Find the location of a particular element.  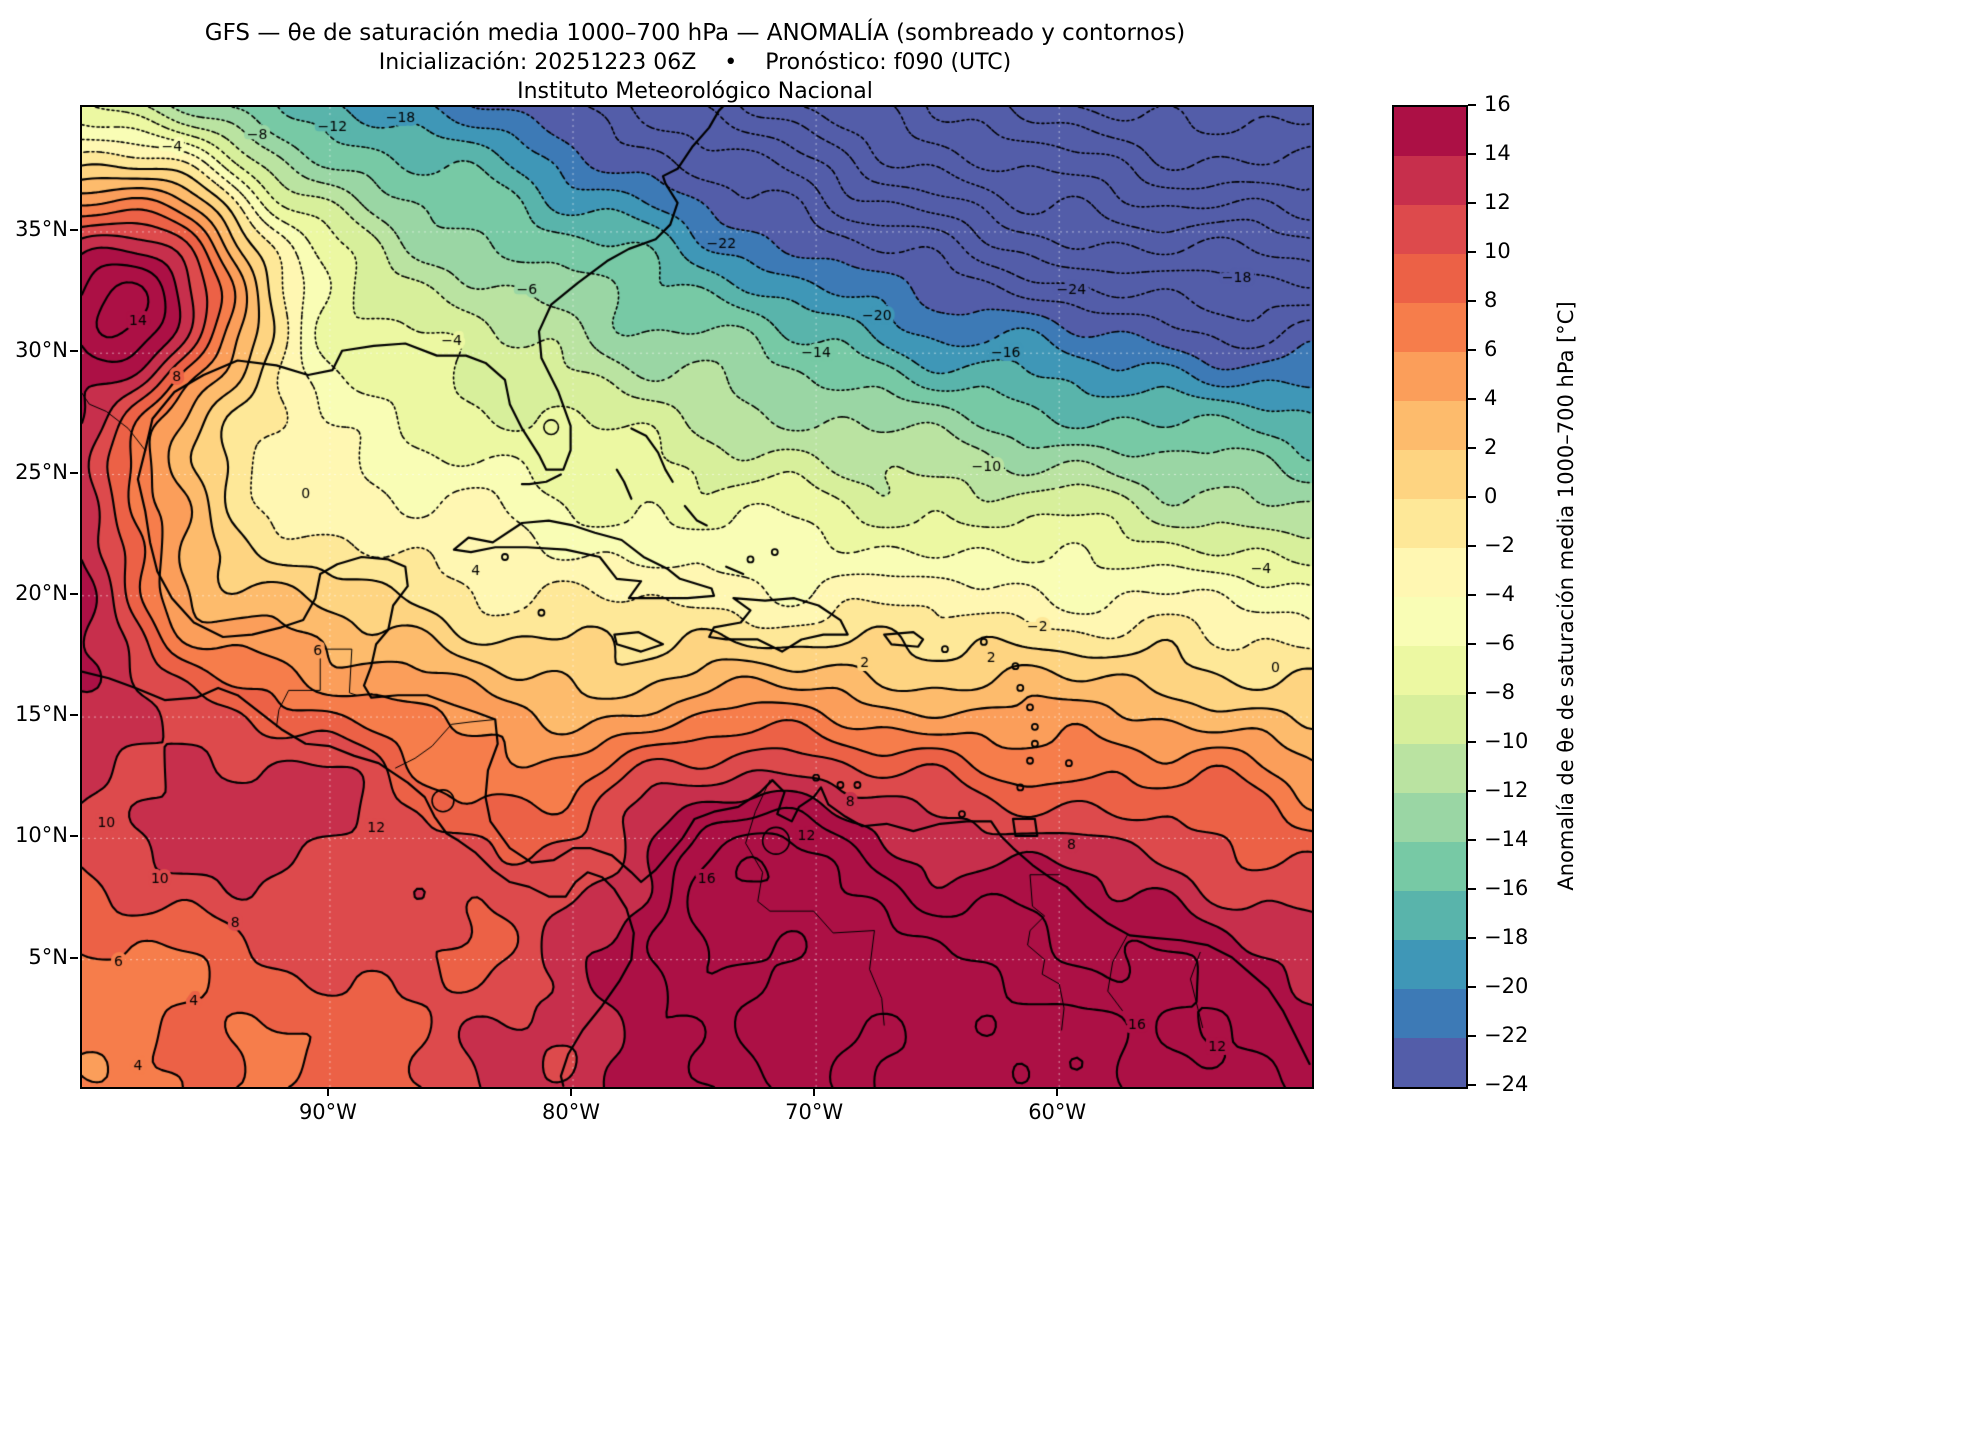

x-tick-label: 70°W is located at coordinates (814, 1112).